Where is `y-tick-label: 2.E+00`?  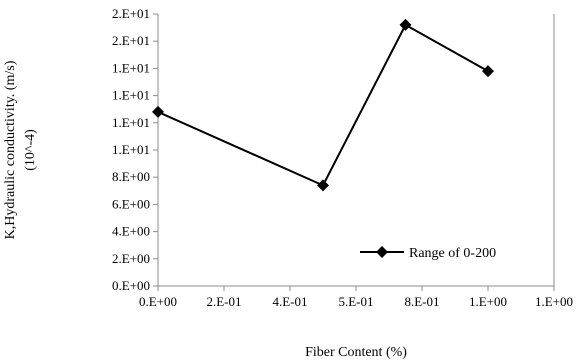
y-tick-label: 2.E+00 is located at coordinates (131, 258).